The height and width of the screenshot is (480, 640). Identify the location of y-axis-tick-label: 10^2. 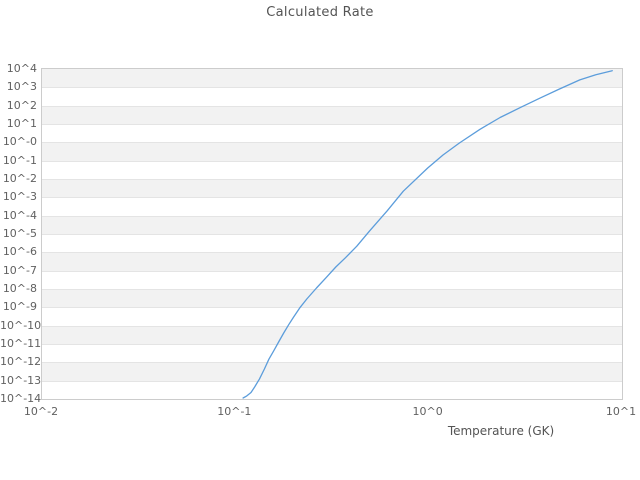
(21, 105).